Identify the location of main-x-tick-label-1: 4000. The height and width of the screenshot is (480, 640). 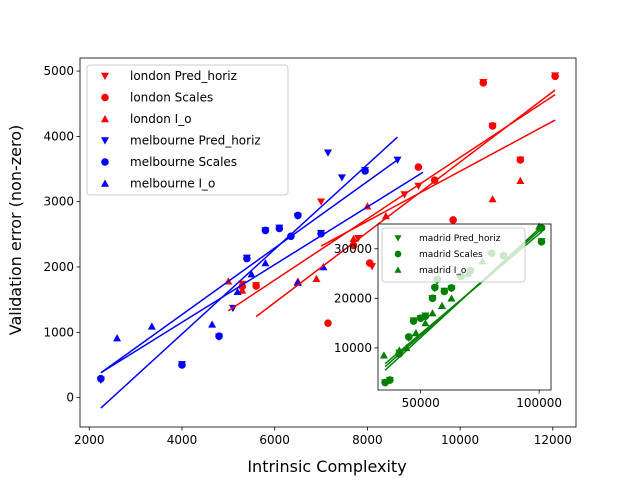
(182, 440).